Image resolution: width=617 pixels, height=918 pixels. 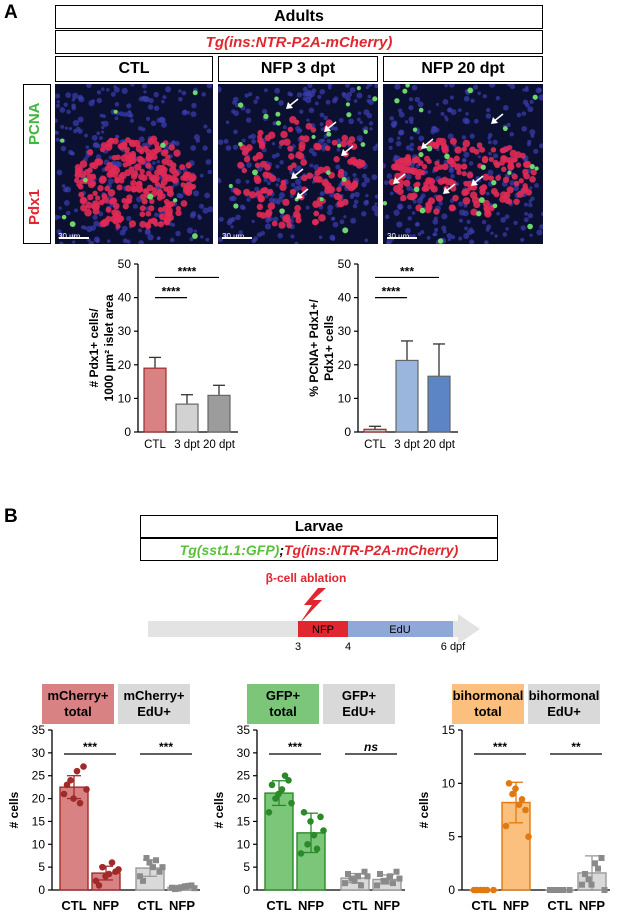 What do you see at coordinates (166, 747) in the screenshot?
I see `significance-stars: ***` at bounding box center [166, 747].